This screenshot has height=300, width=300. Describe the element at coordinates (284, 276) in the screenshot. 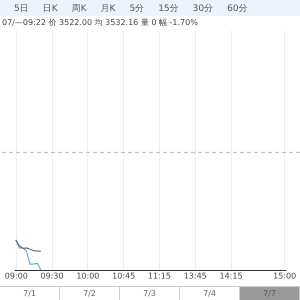

I see `x-tick-label: 15:00` at that location.